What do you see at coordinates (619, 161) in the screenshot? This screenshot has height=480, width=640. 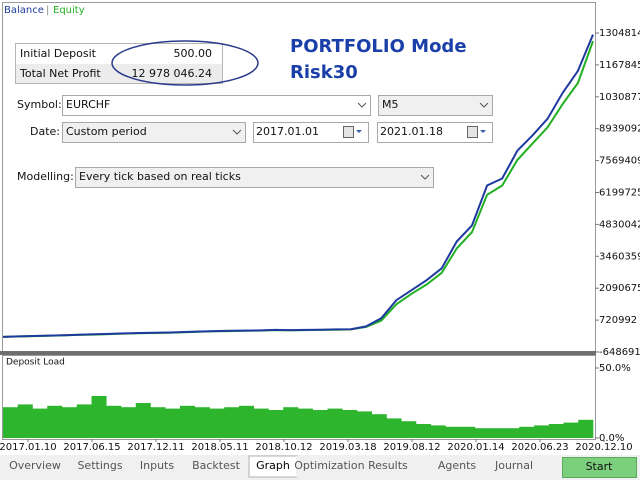 I see `y-tick-label: 7569409` at bounding box center [619, 161].